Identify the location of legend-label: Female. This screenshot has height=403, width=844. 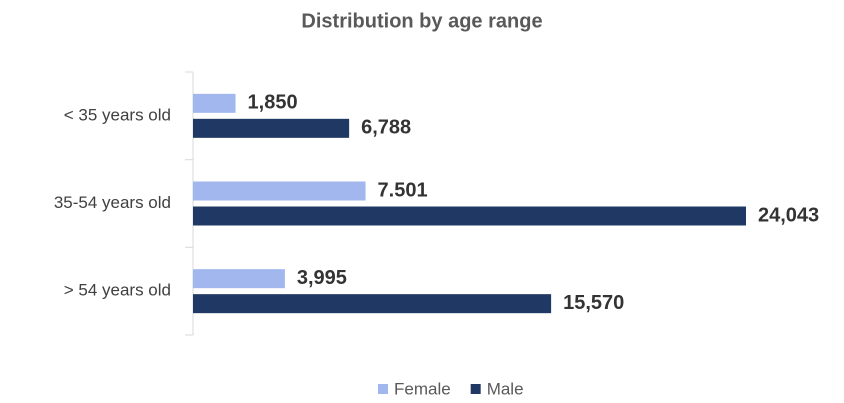
(422, 388).